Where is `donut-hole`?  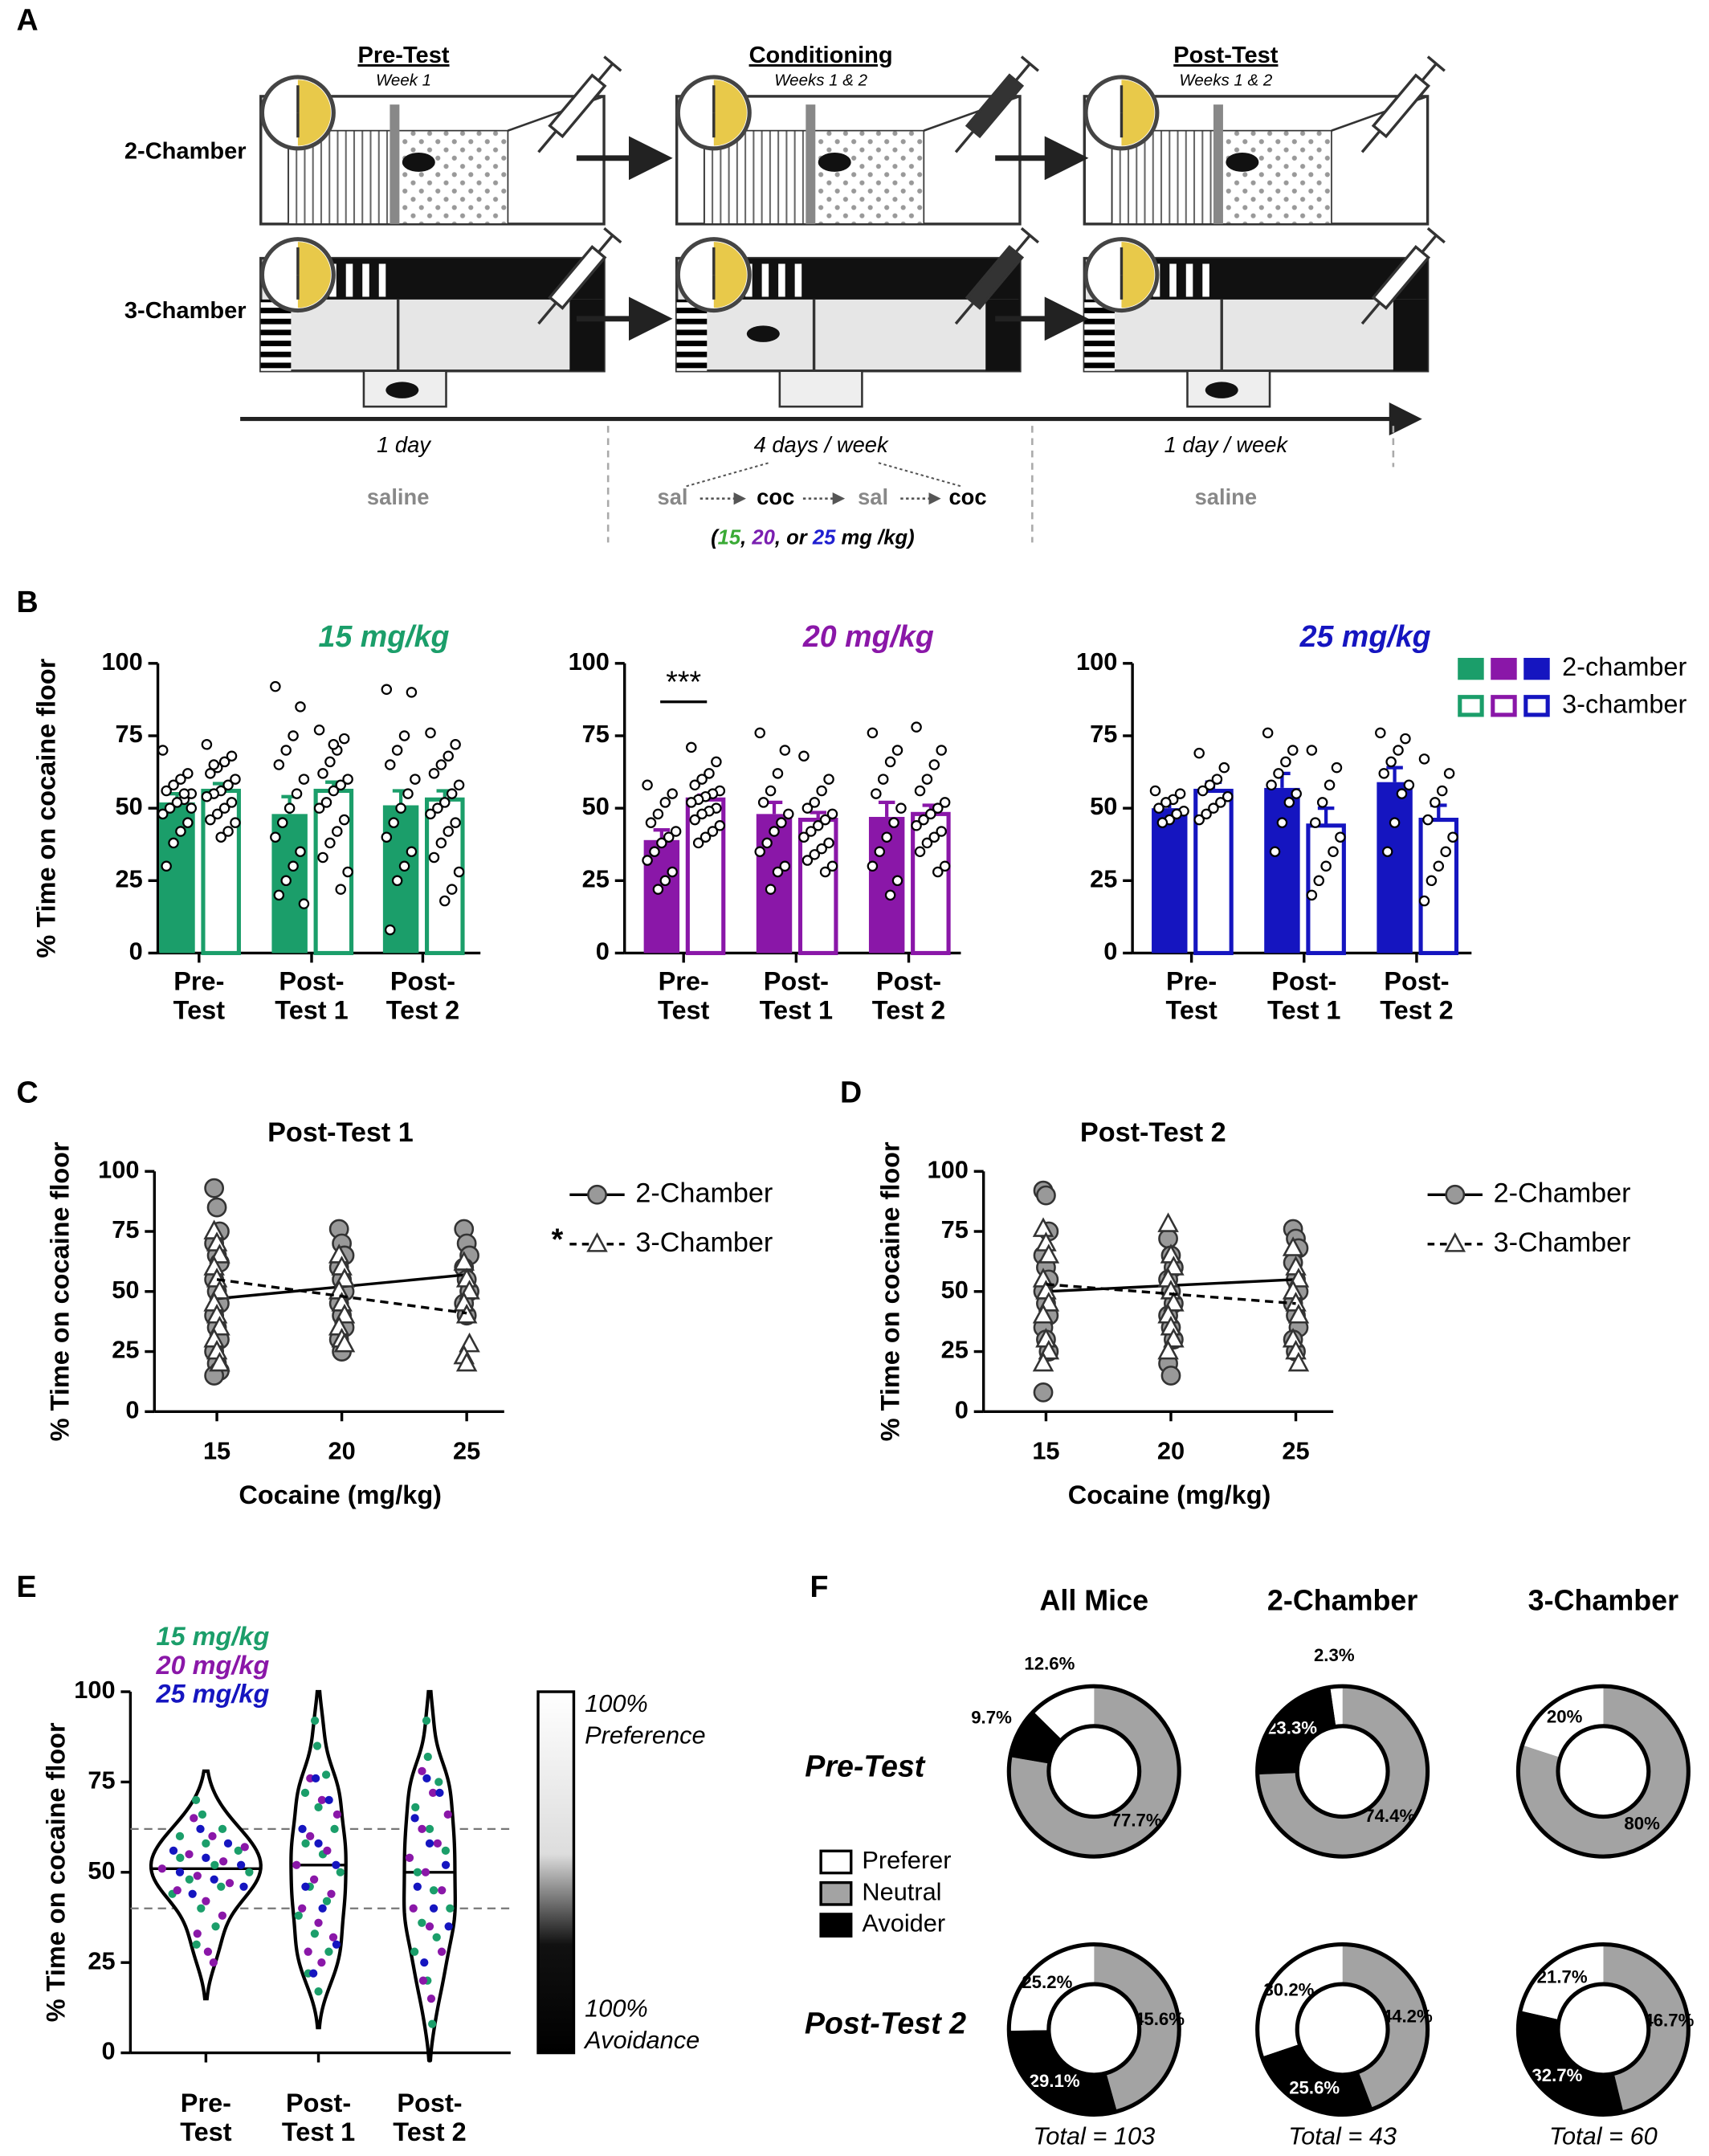 donut-hole is located at coordinates (1603, 2030).